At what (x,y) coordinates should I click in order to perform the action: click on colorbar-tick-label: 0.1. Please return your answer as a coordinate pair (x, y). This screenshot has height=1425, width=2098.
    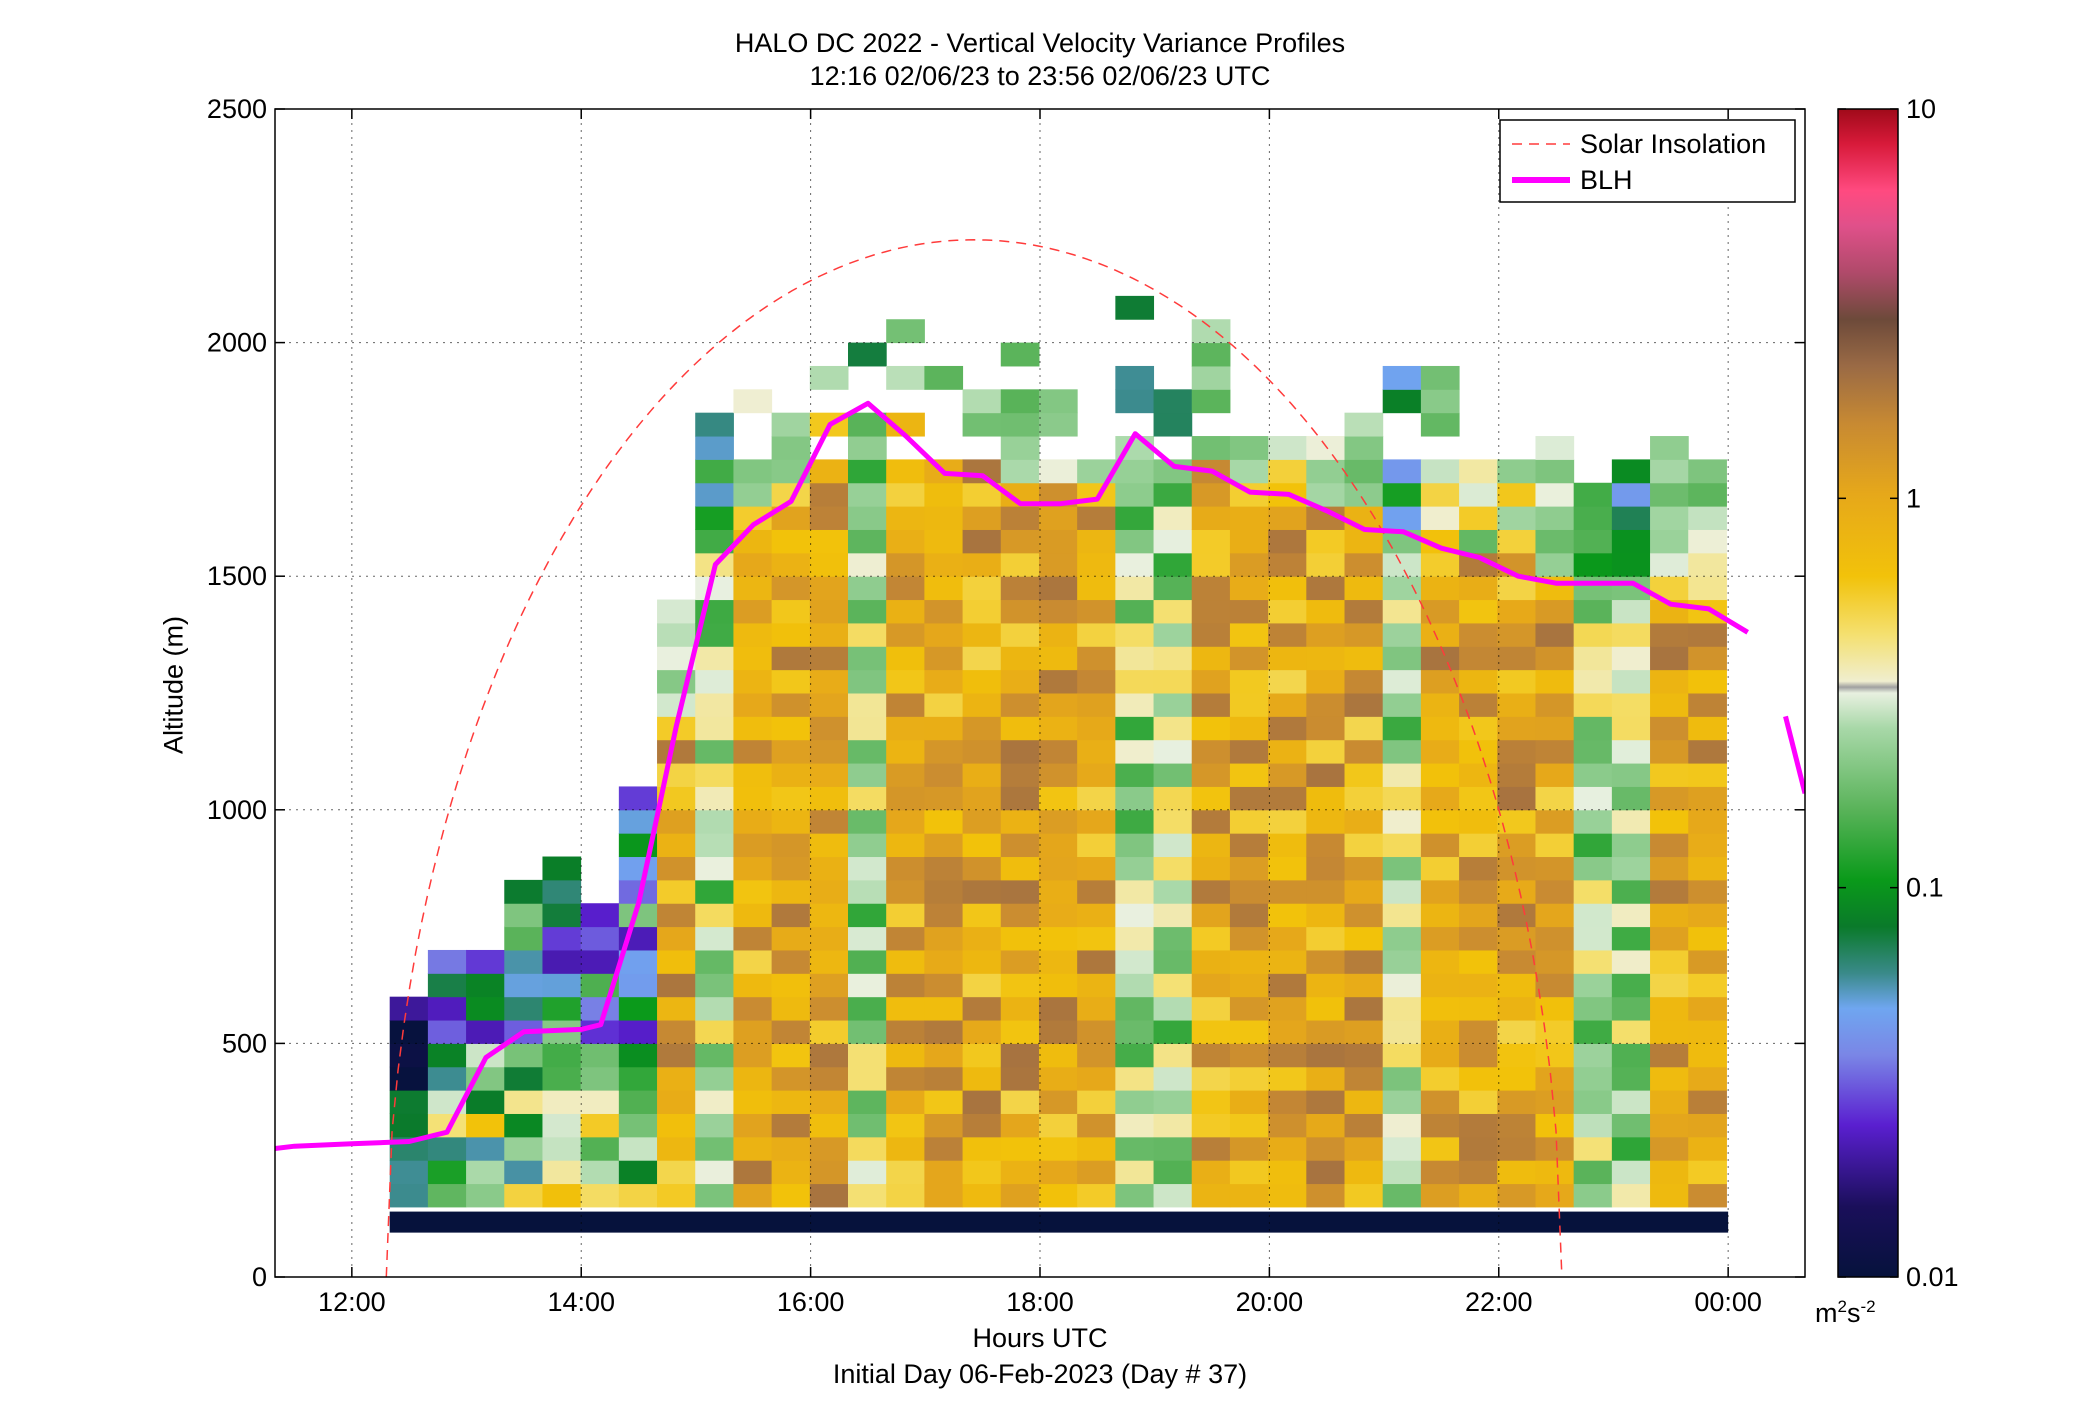
    Looking at the image, I should click on (1925, 888).